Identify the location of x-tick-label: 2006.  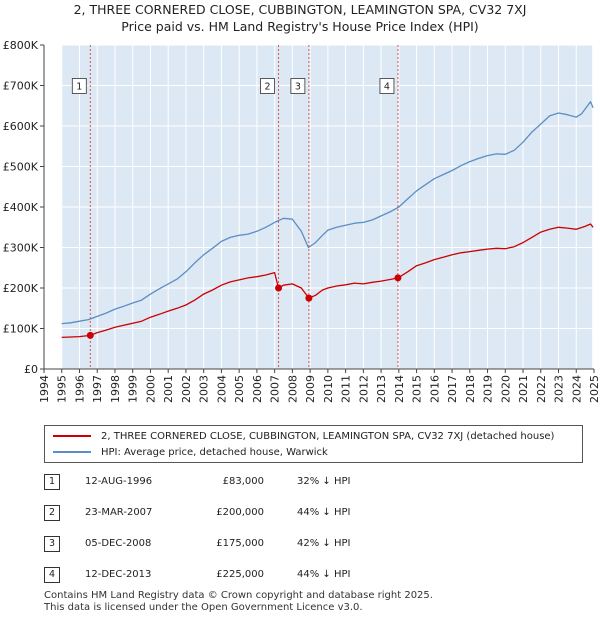
(257, 389).